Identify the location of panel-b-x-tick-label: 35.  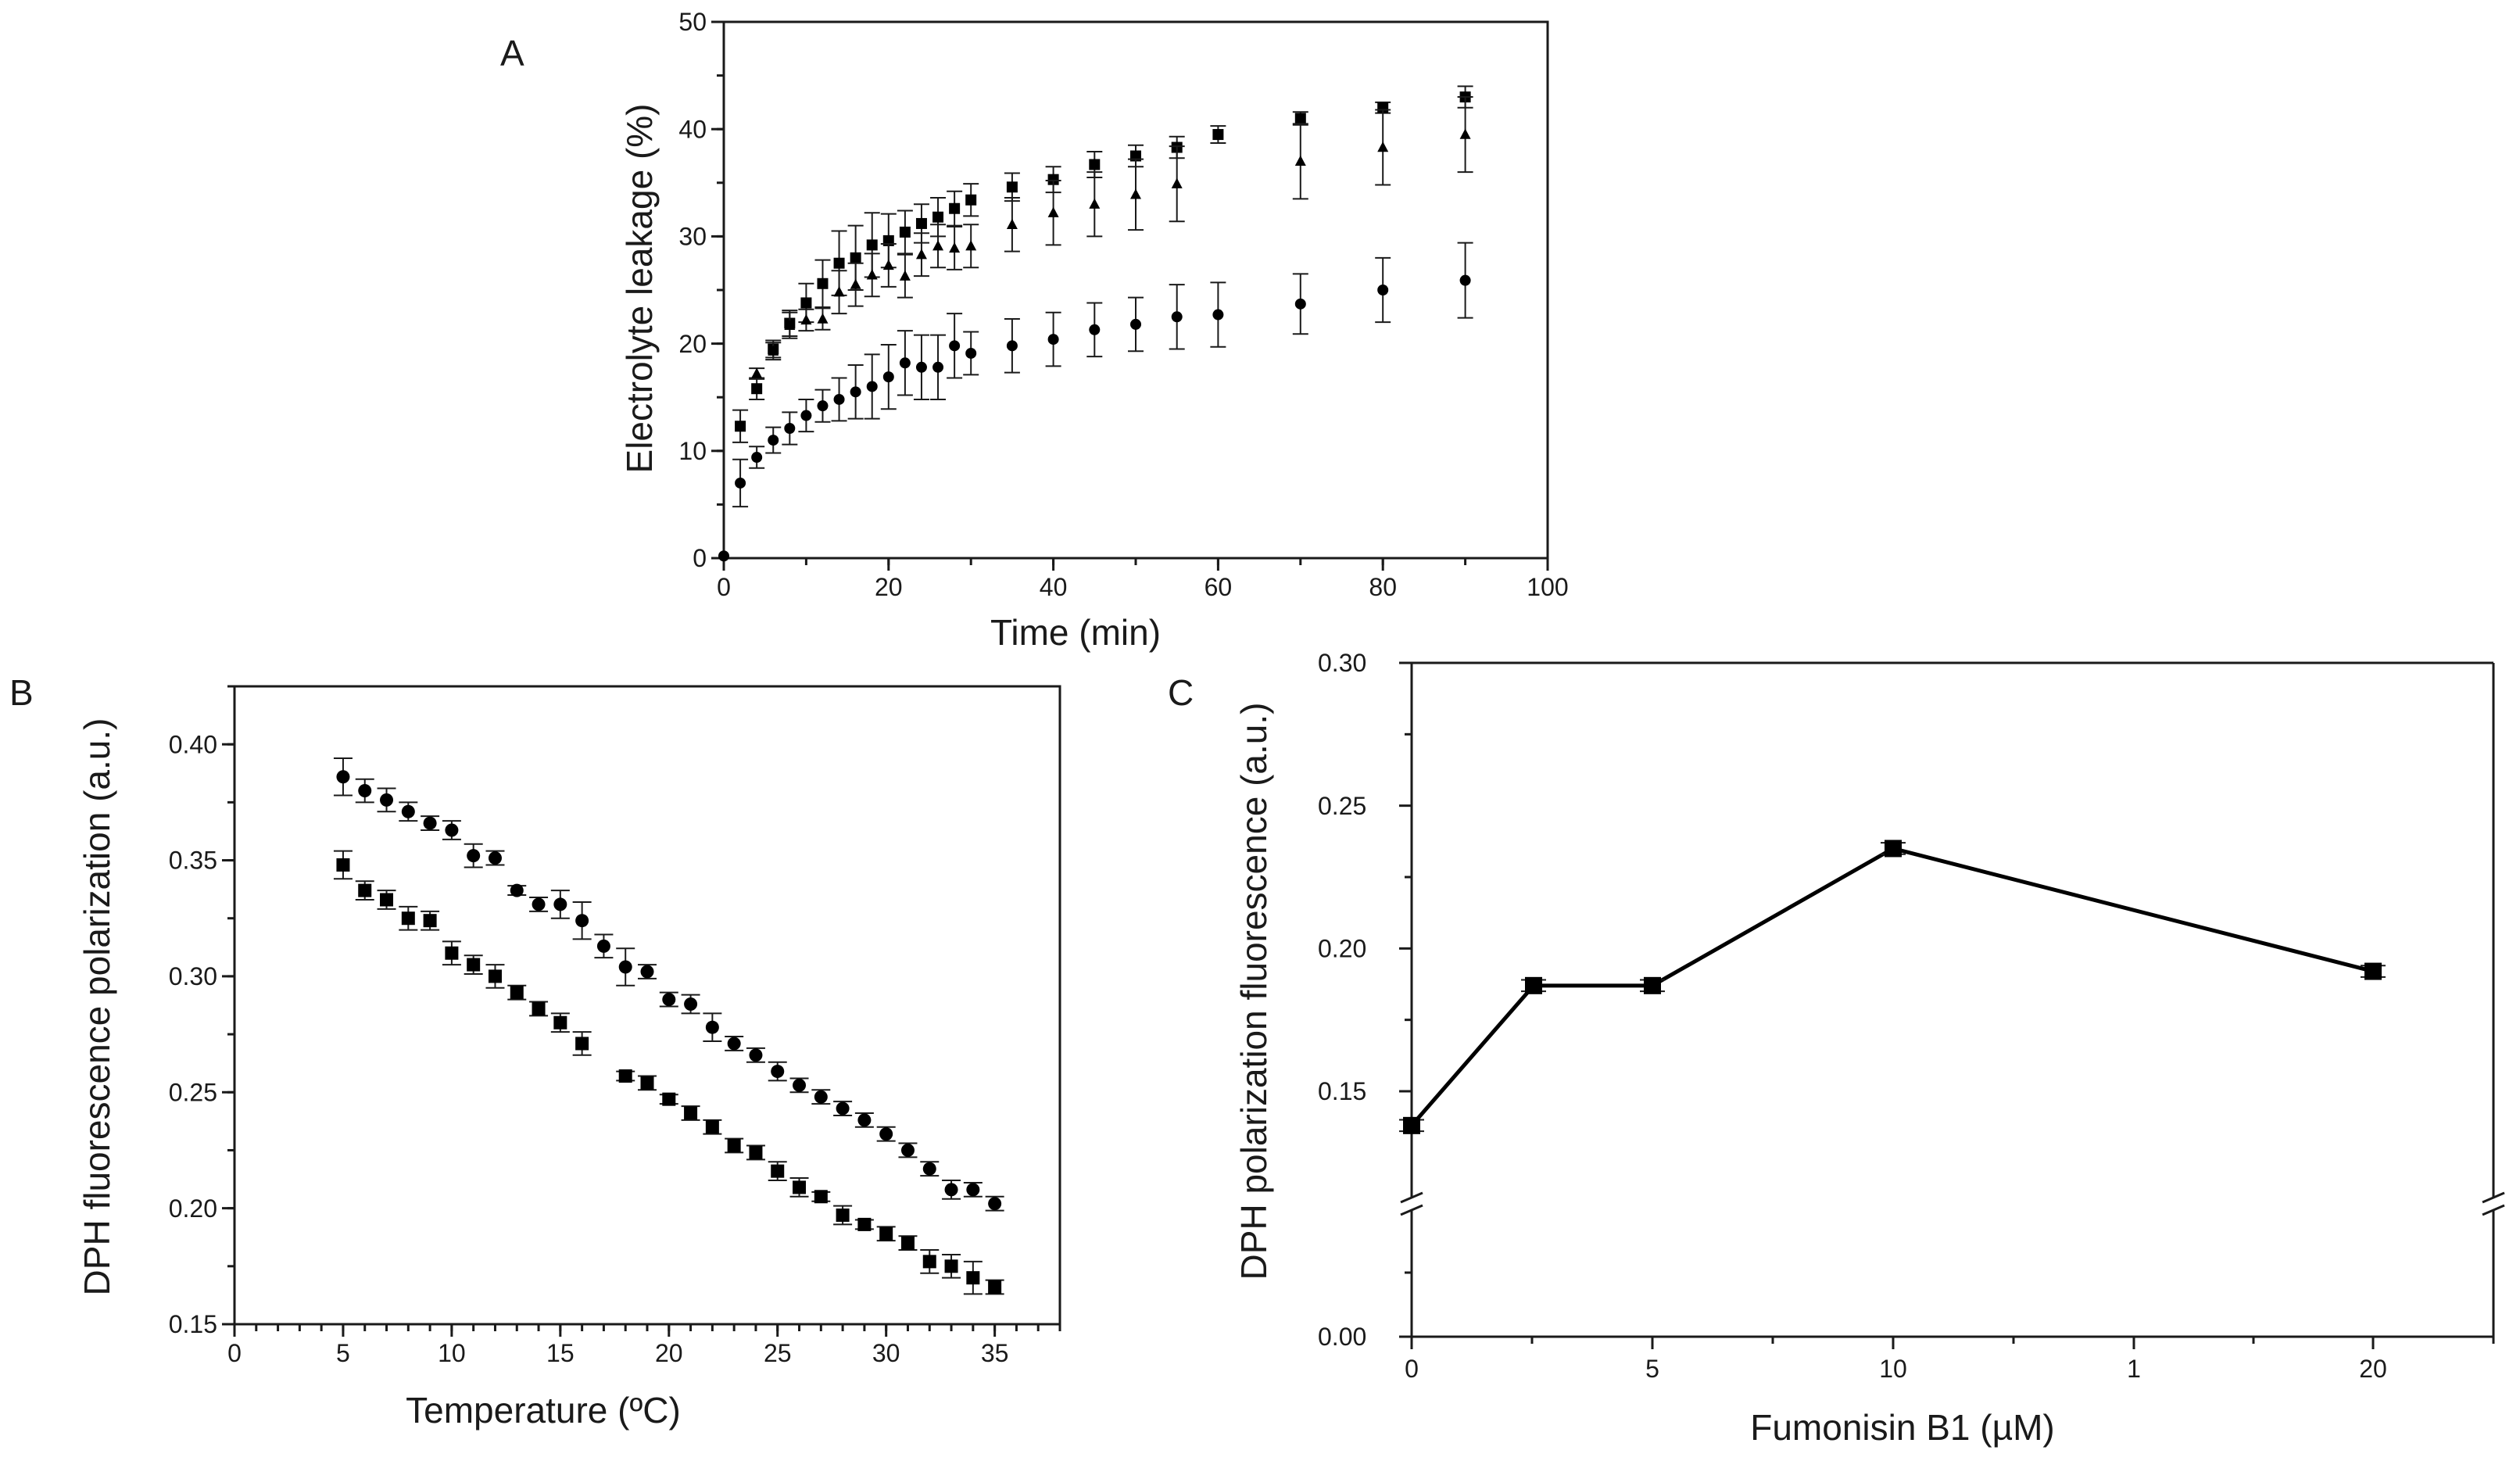
(995, 1353).